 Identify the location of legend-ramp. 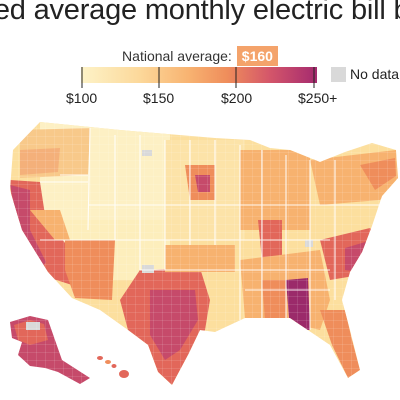
(199, 77).